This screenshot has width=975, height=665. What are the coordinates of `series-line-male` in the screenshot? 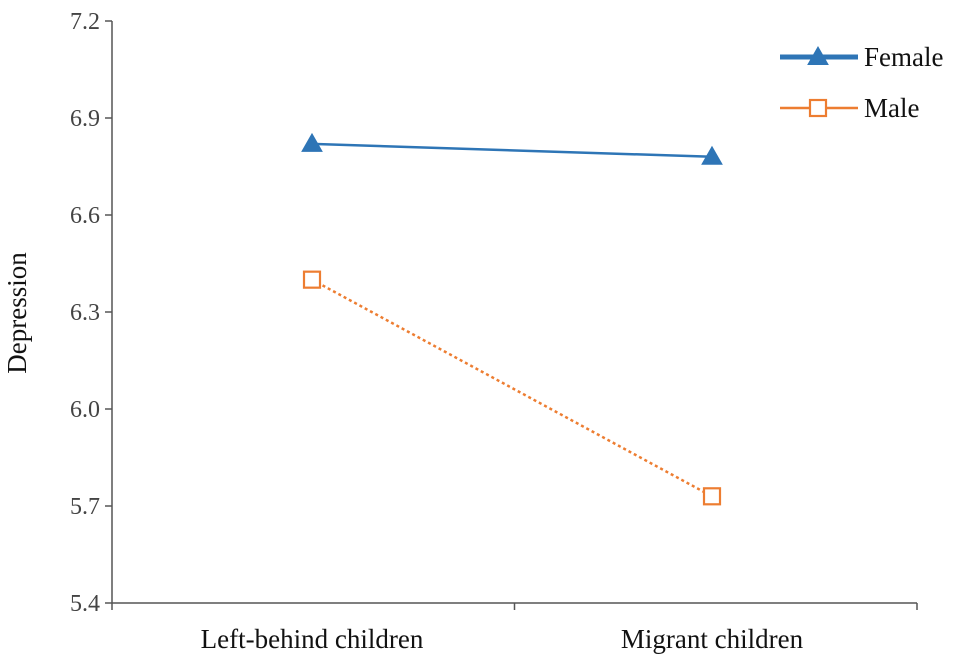 It's located at (512, 388).